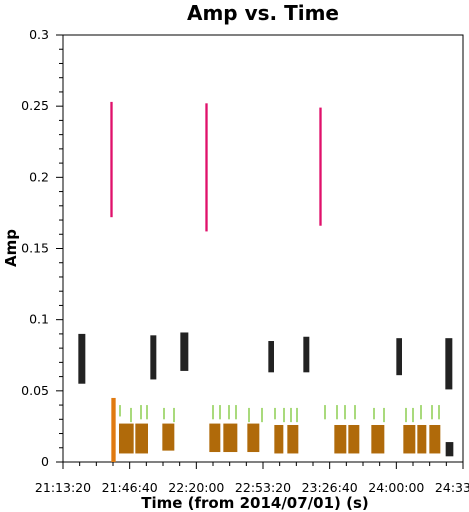 This screenshot has height=512, width=469. Describe the element at coordinates (63, 487) in the screenshot. I see `x-tick-label: 21:13:20` at that location.